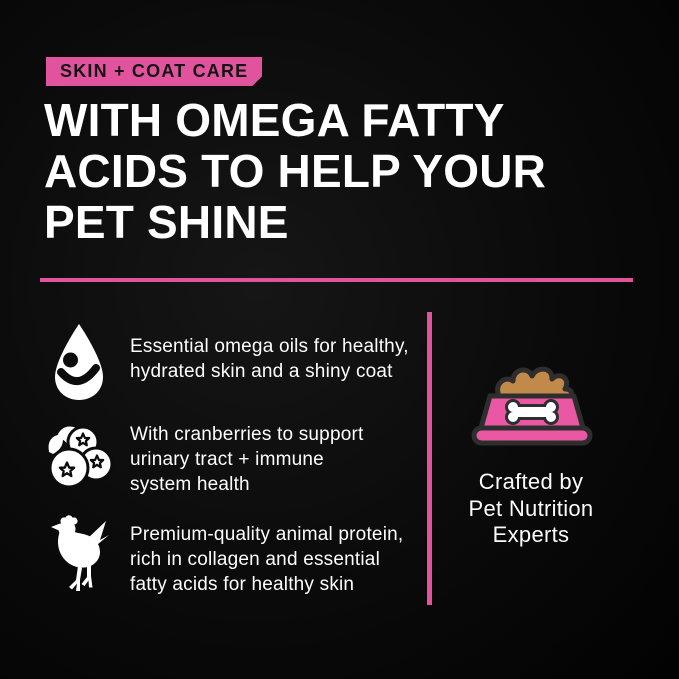 The width and height of the screenshot is (679, 679). What do you see at coordinates (81, 457) in the screenshot?
I see `cranberries-icon` at bounding box center [81, 457].